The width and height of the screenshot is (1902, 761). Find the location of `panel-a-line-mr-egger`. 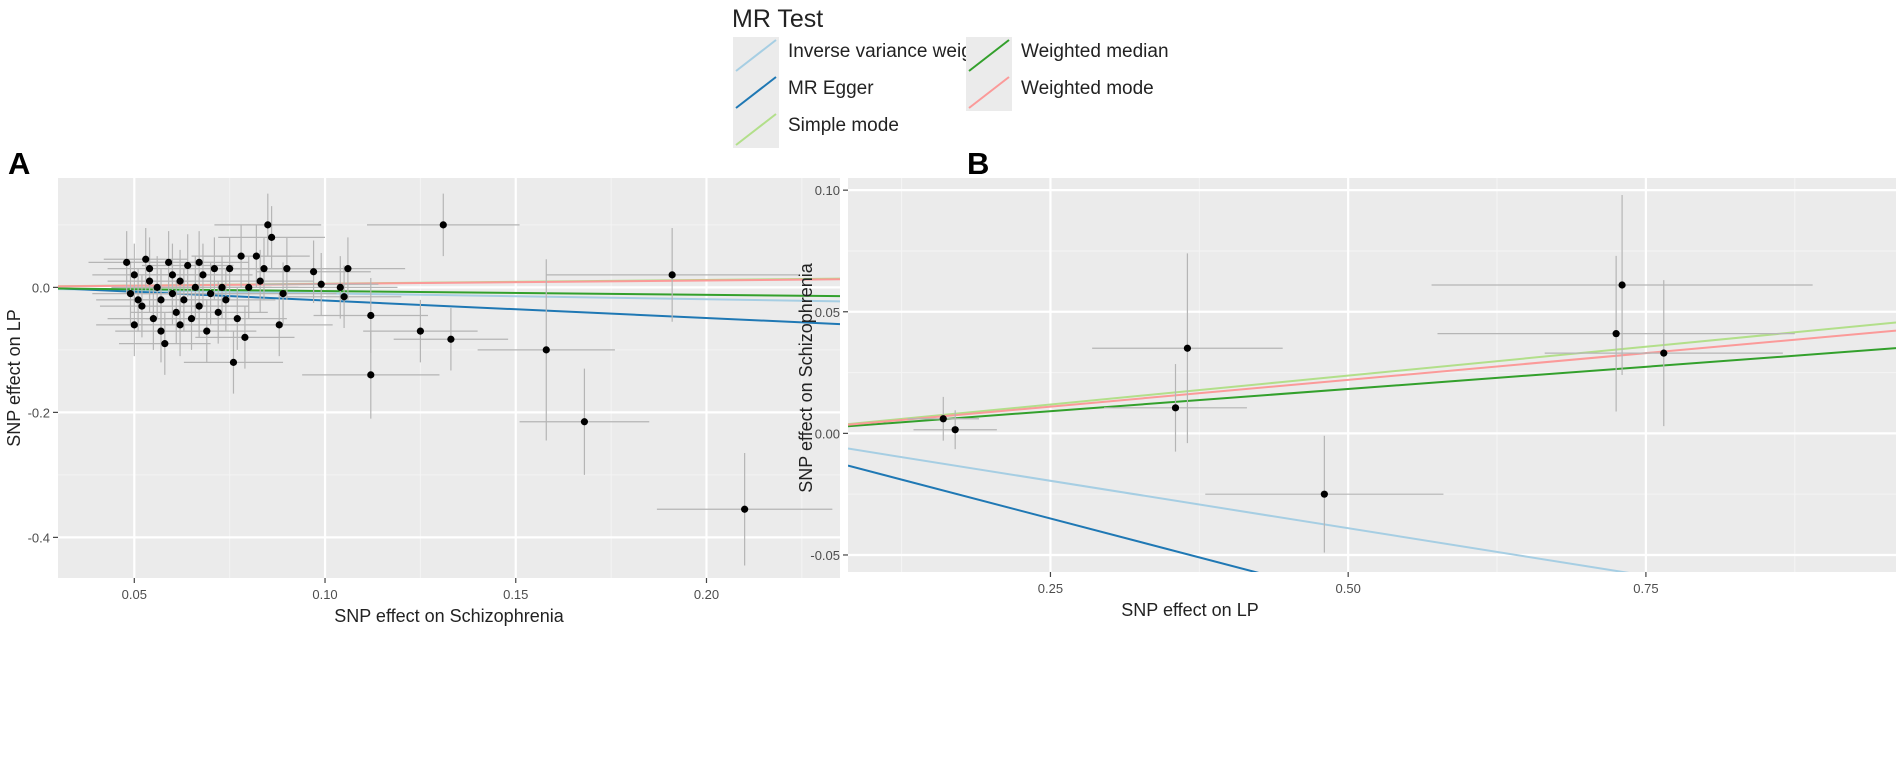

panel-a-line-mr-egger is located at coordinates (449, 306).